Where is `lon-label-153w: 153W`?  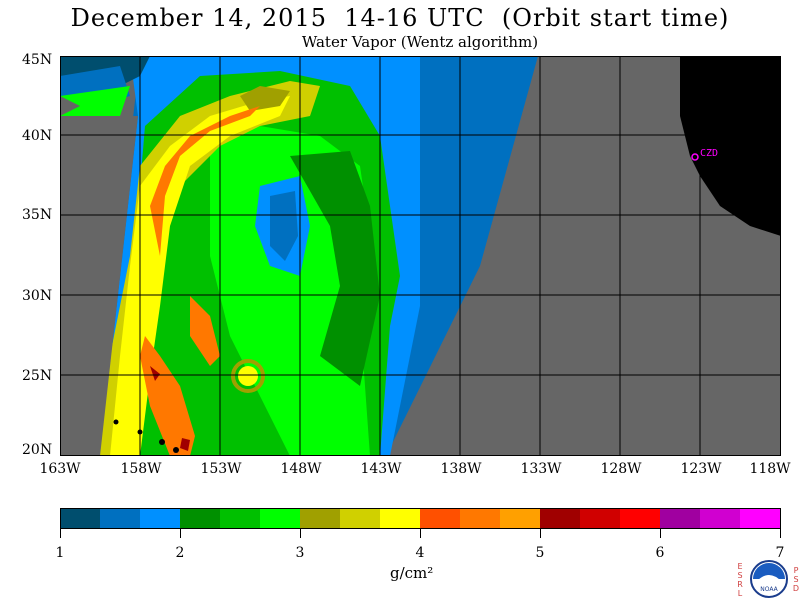 lon-label-153w: 153W is located at coordinates (221, 469).